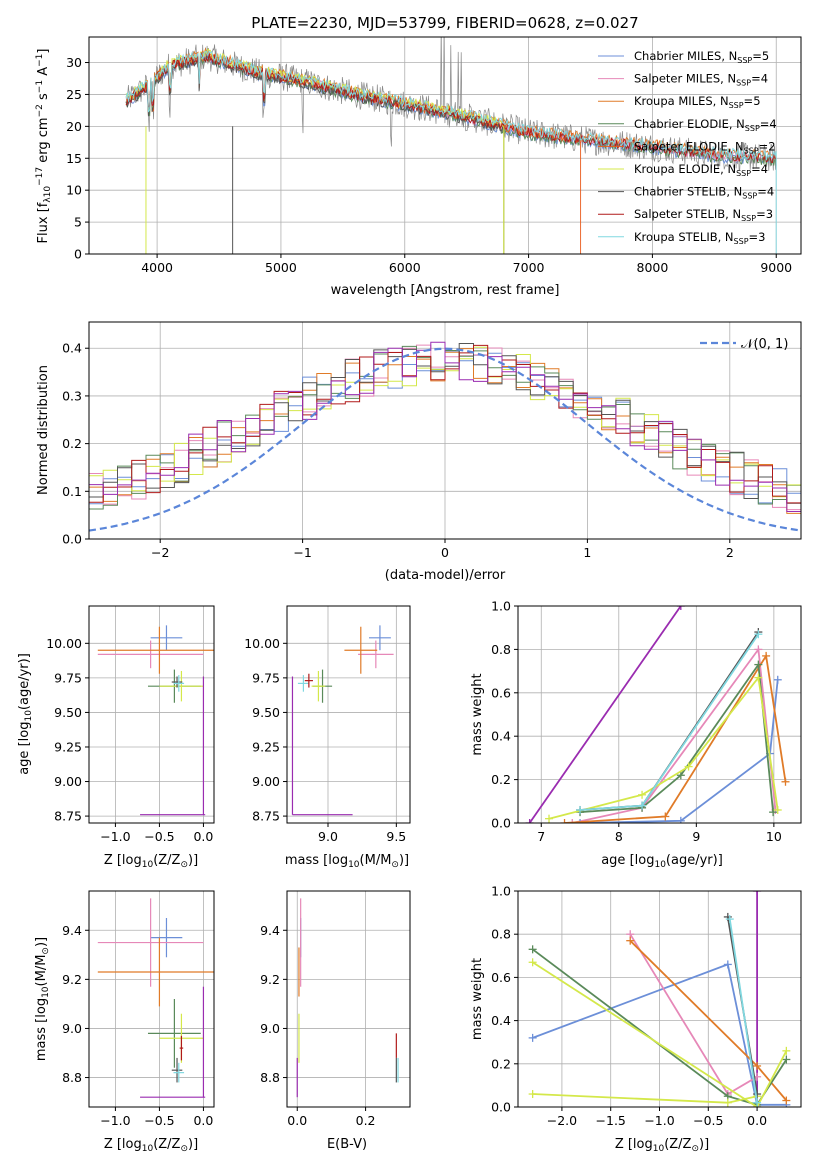  I want to click on y-tick-label: 0.1, so click(72, 491).